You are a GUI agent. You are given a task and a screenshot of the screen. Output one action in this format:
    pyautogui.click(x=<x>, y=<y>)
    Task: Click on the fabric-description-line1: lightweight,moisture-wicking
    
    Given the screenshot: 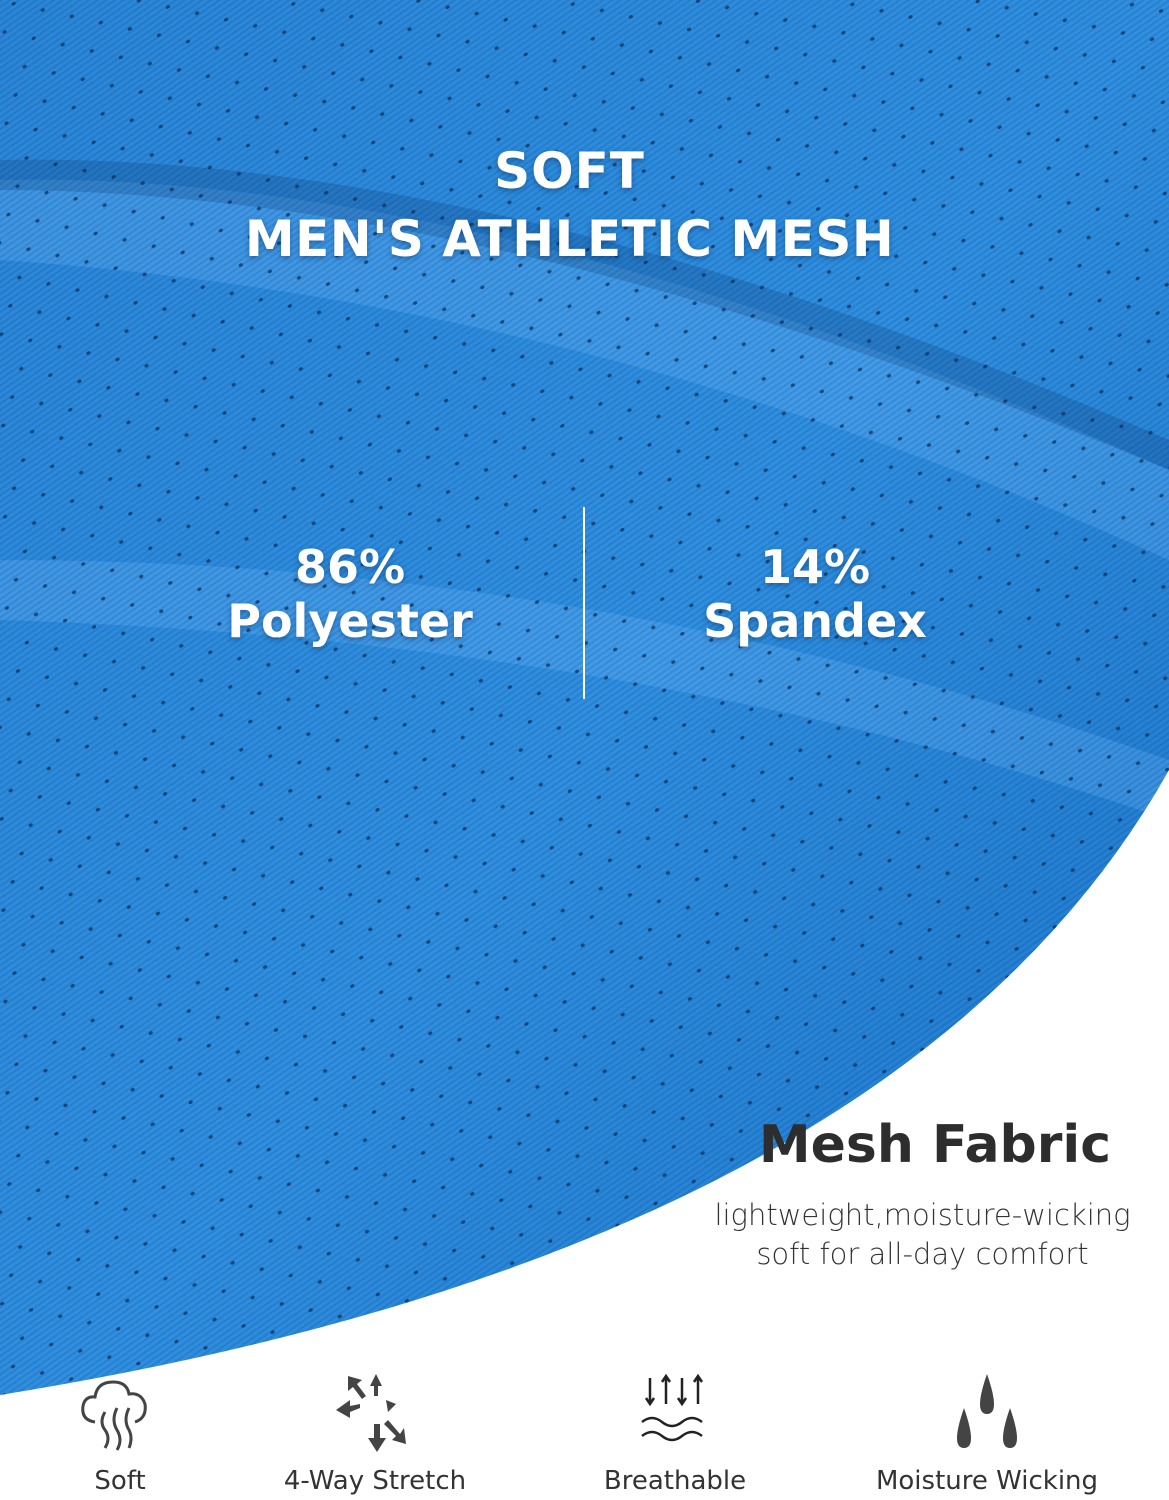 What is the action you would take?
    pyautogui.click(x=922, y=1215)
    